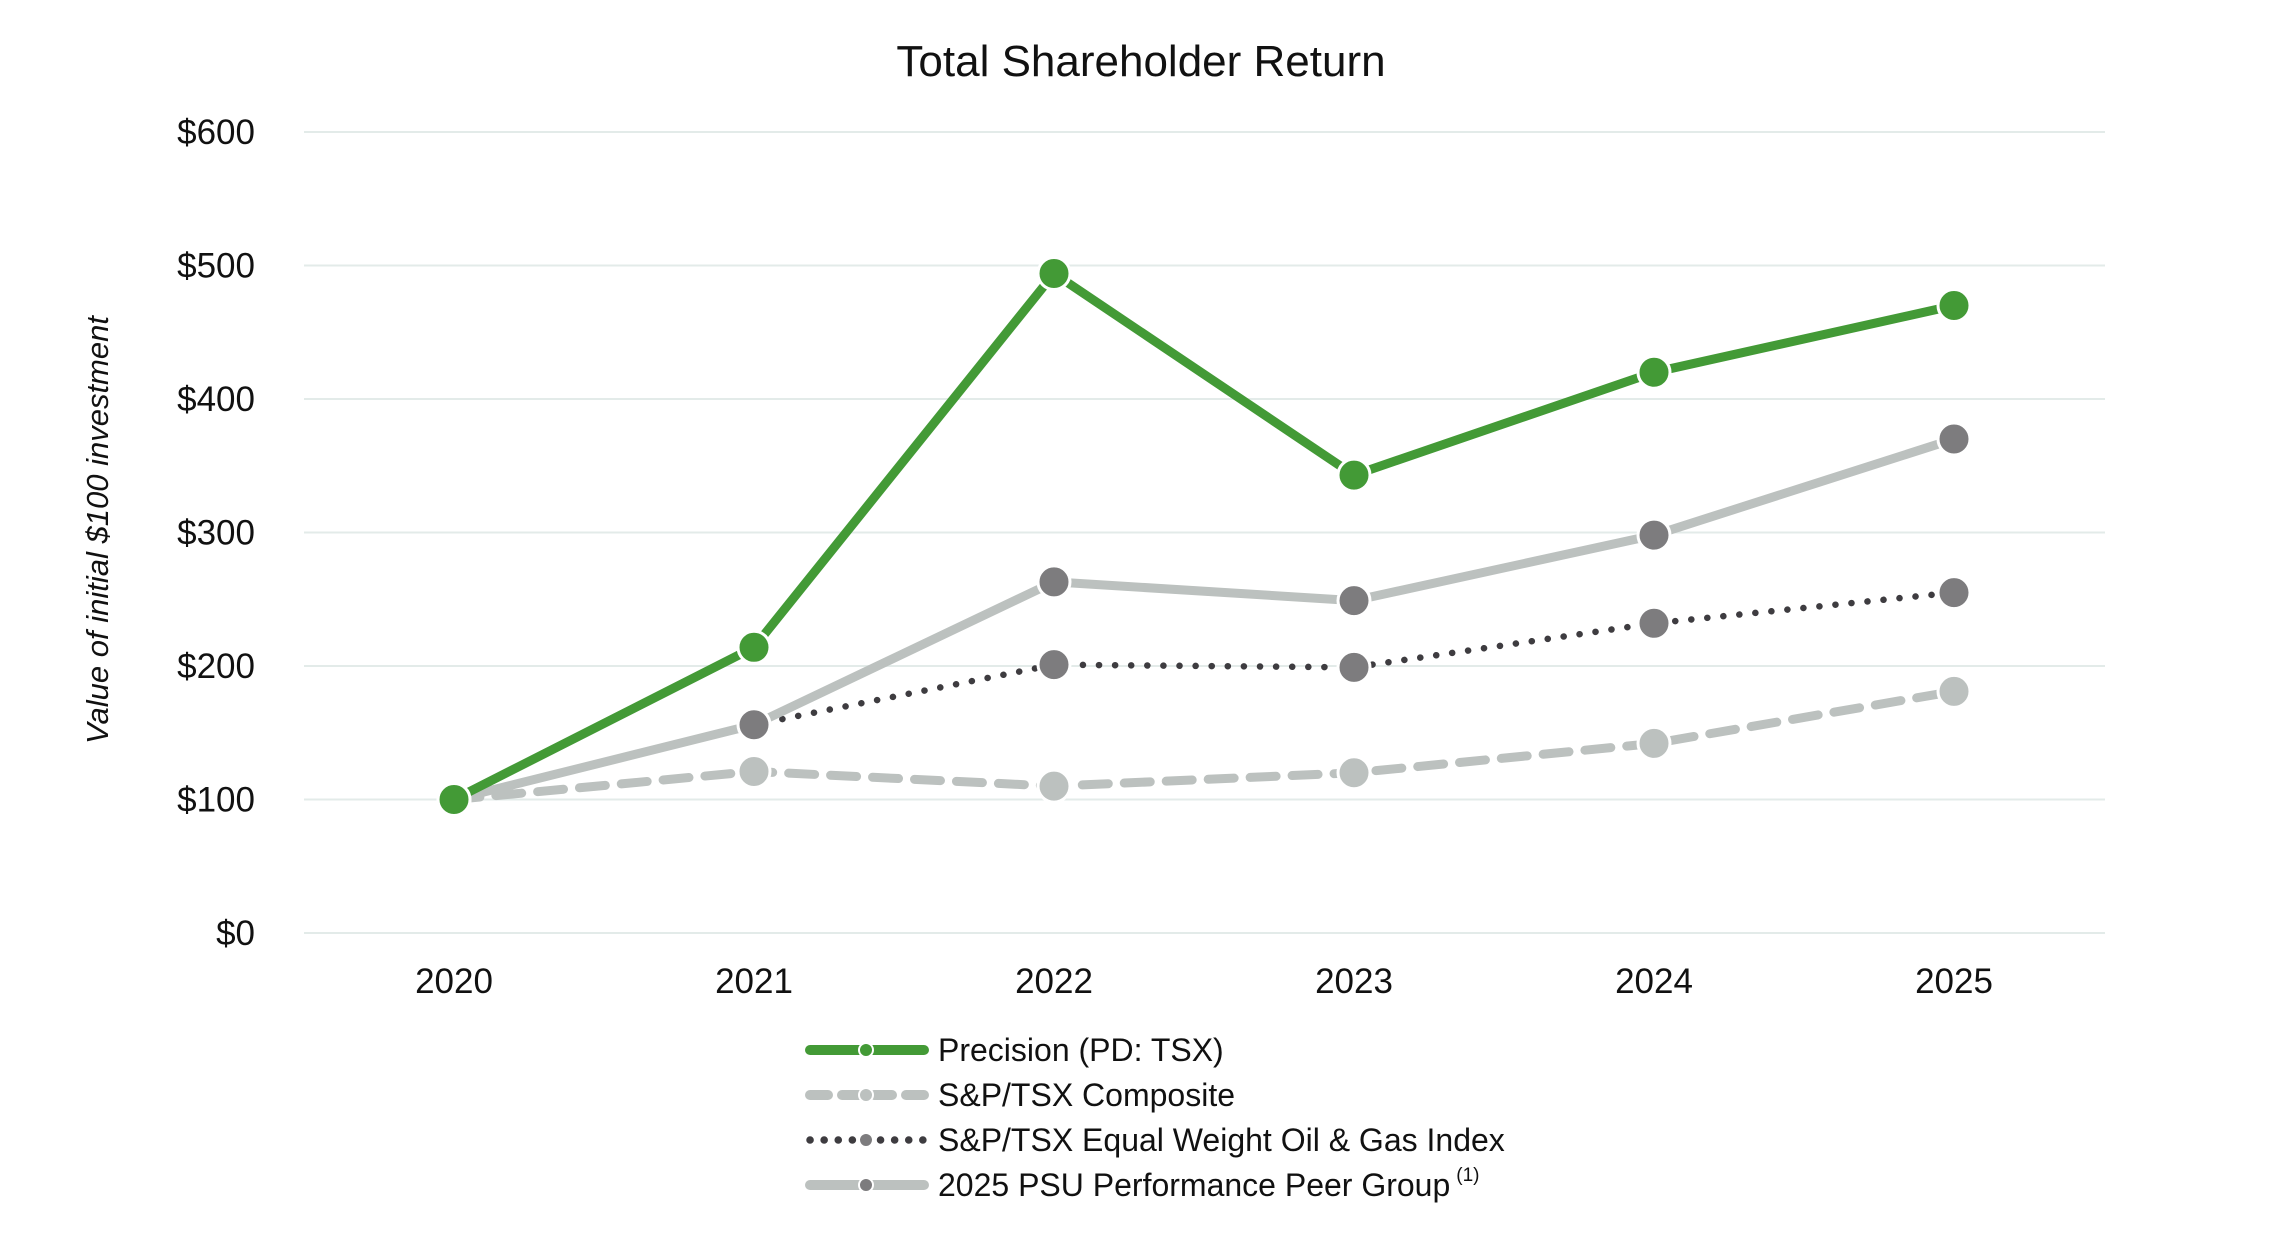 The width and height of the screenshot is (2283, 1242). I want to click on x-tick-label: 2023, so click(1354, 981).